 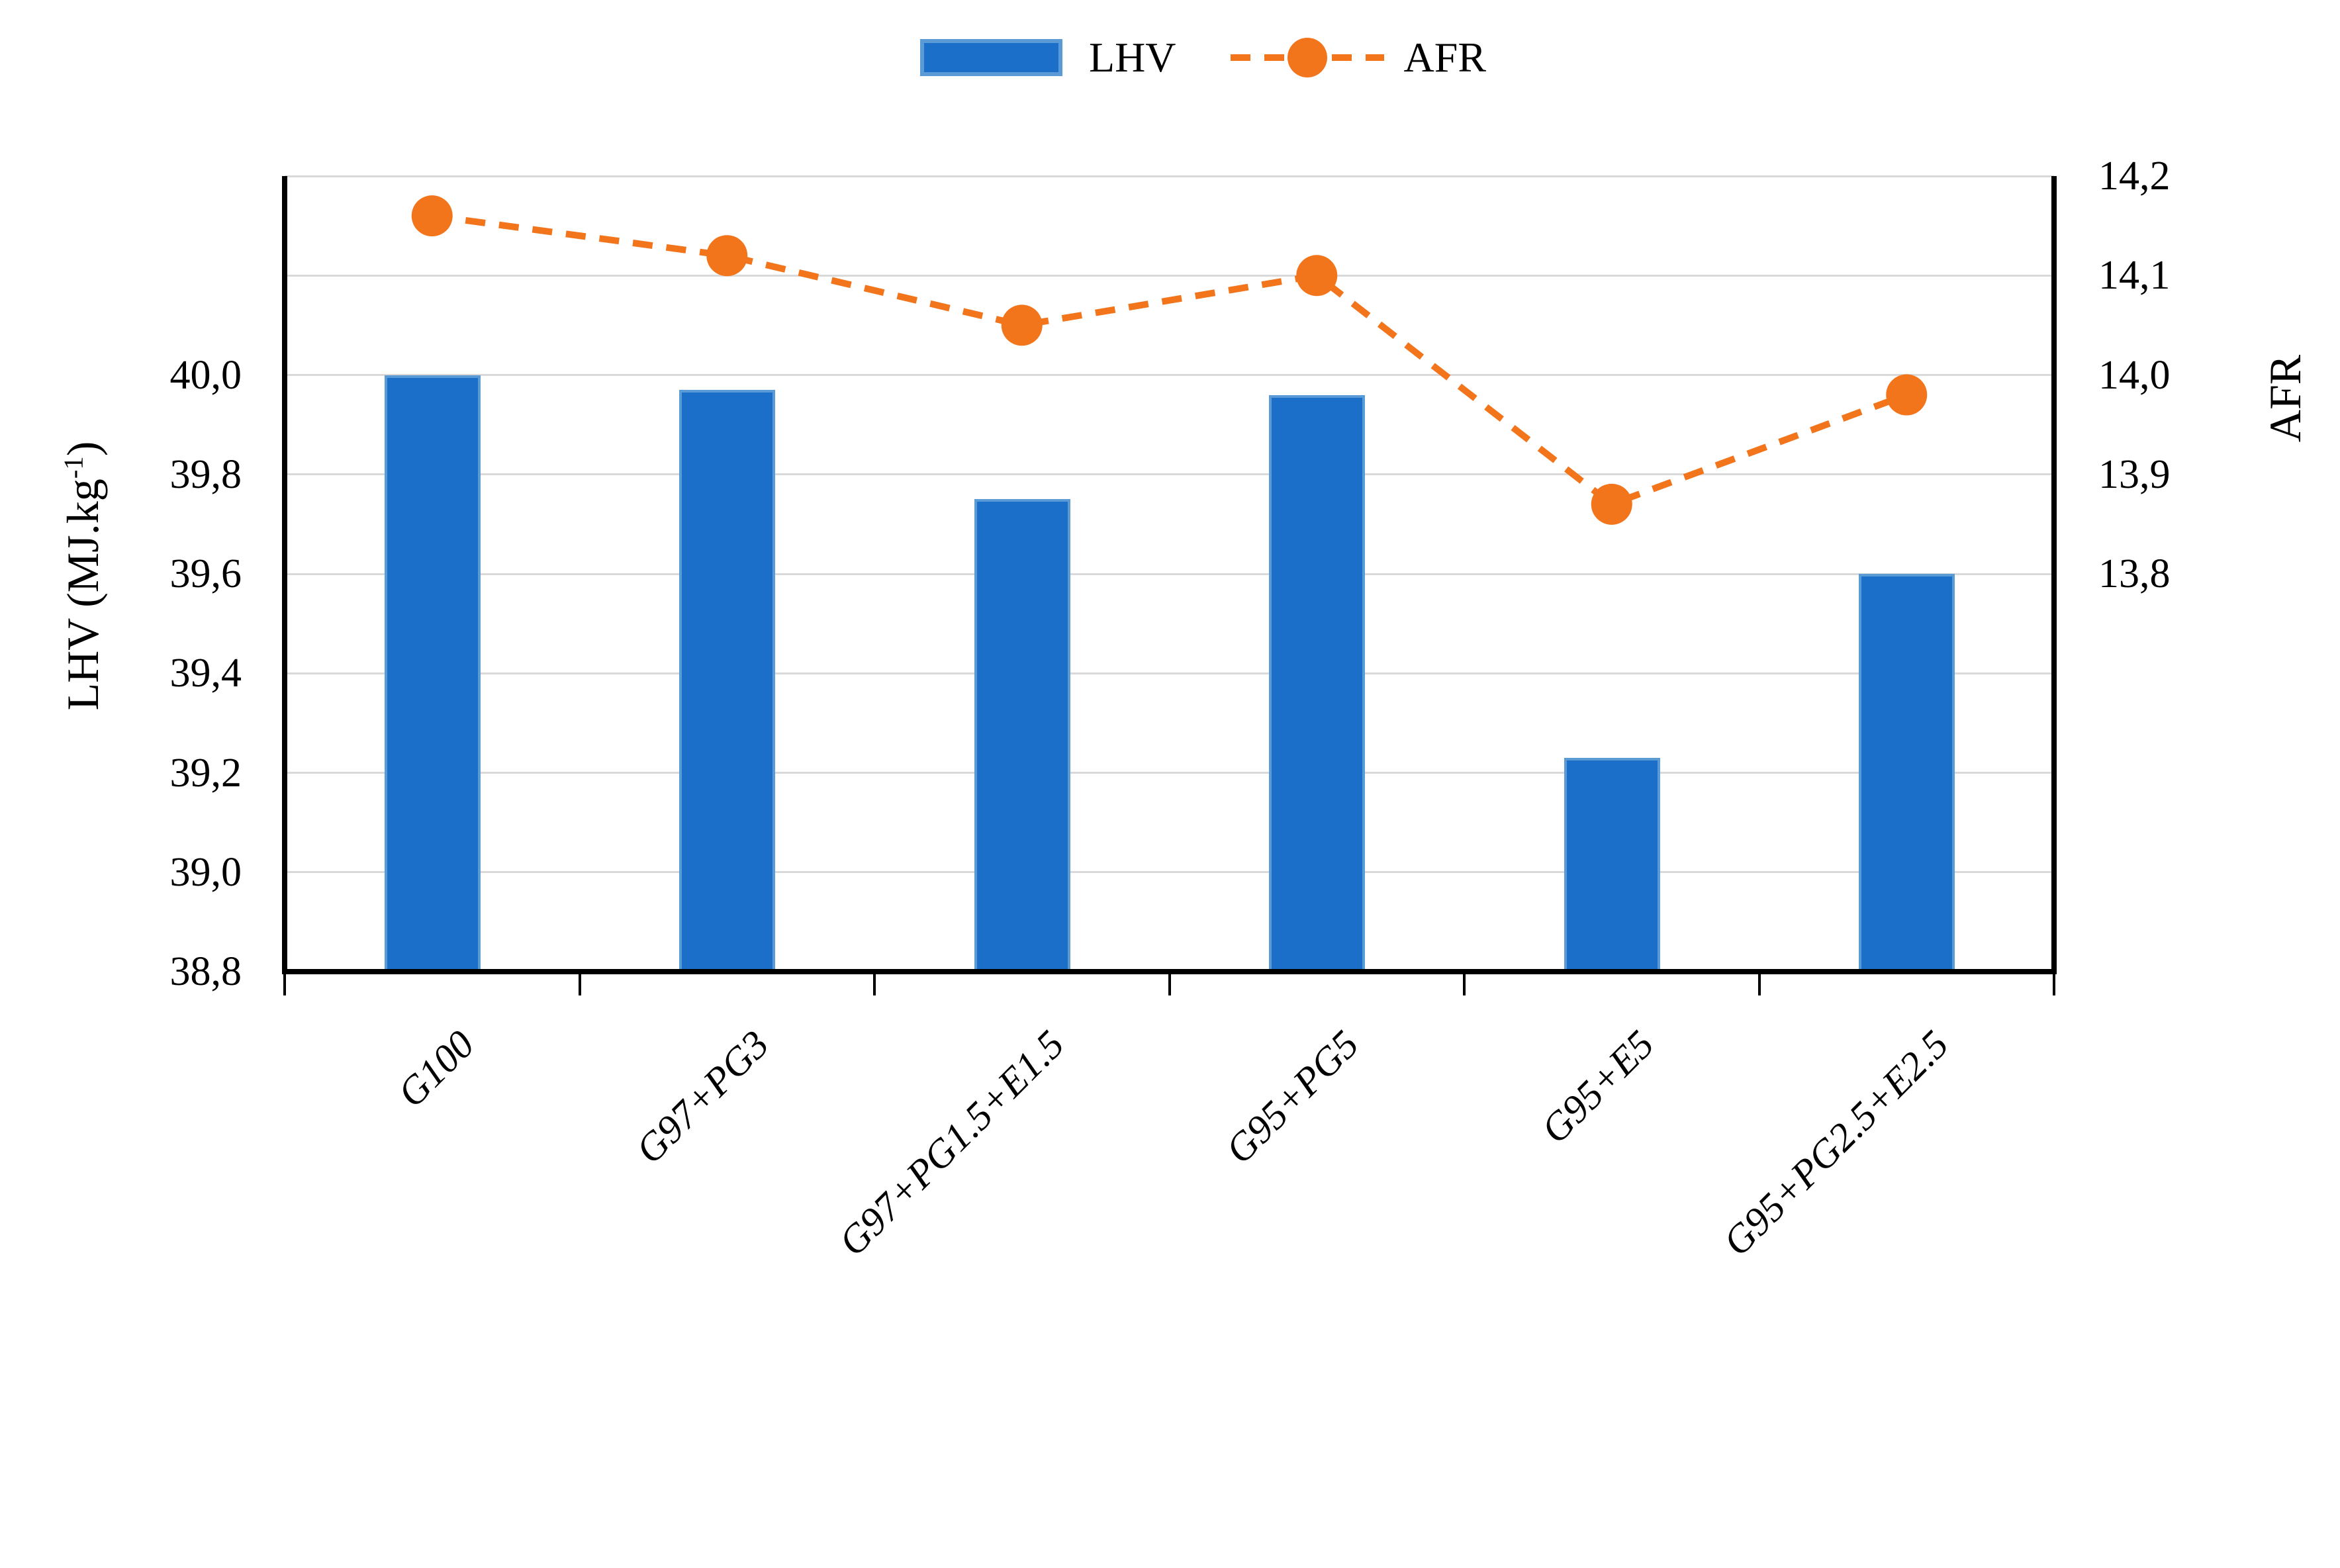 What do you see at coordinates (2134, 573) in the screenshot?
I see `right-axis-tick-label: 13,8` at bounding box center [2134, 573].